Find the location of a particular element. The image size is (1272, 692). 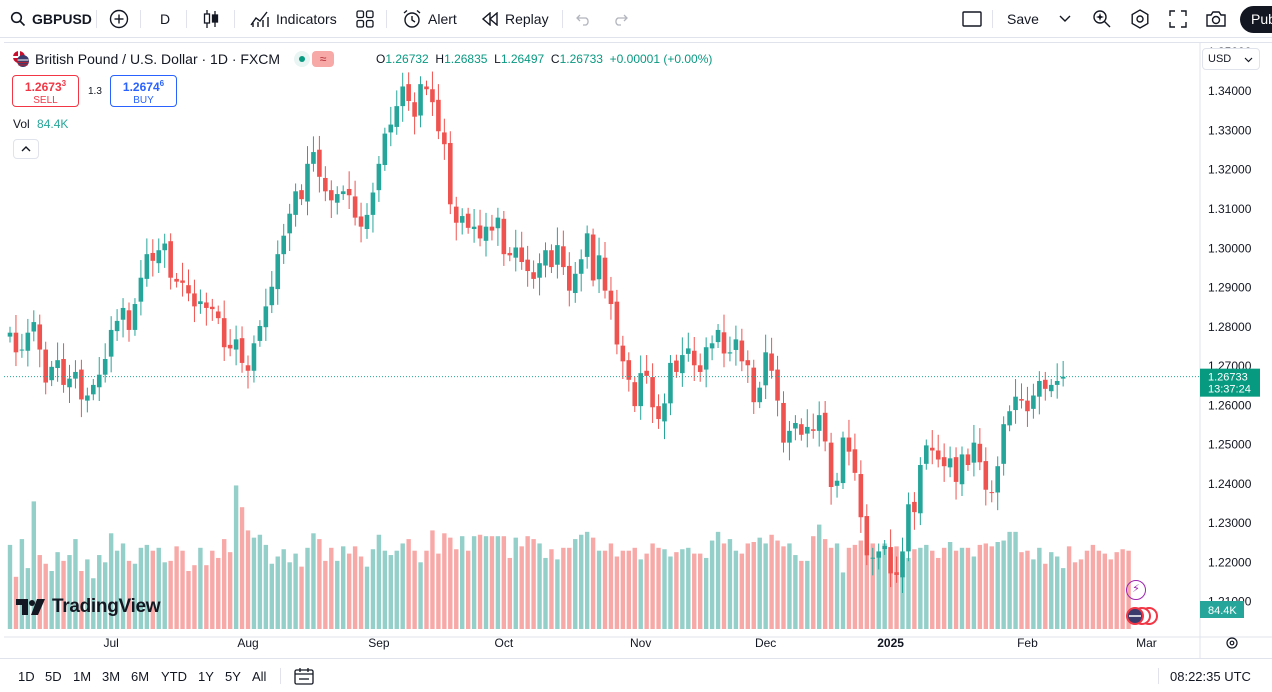

timeframe-1d: 1D is located at coordinates (26, 676).